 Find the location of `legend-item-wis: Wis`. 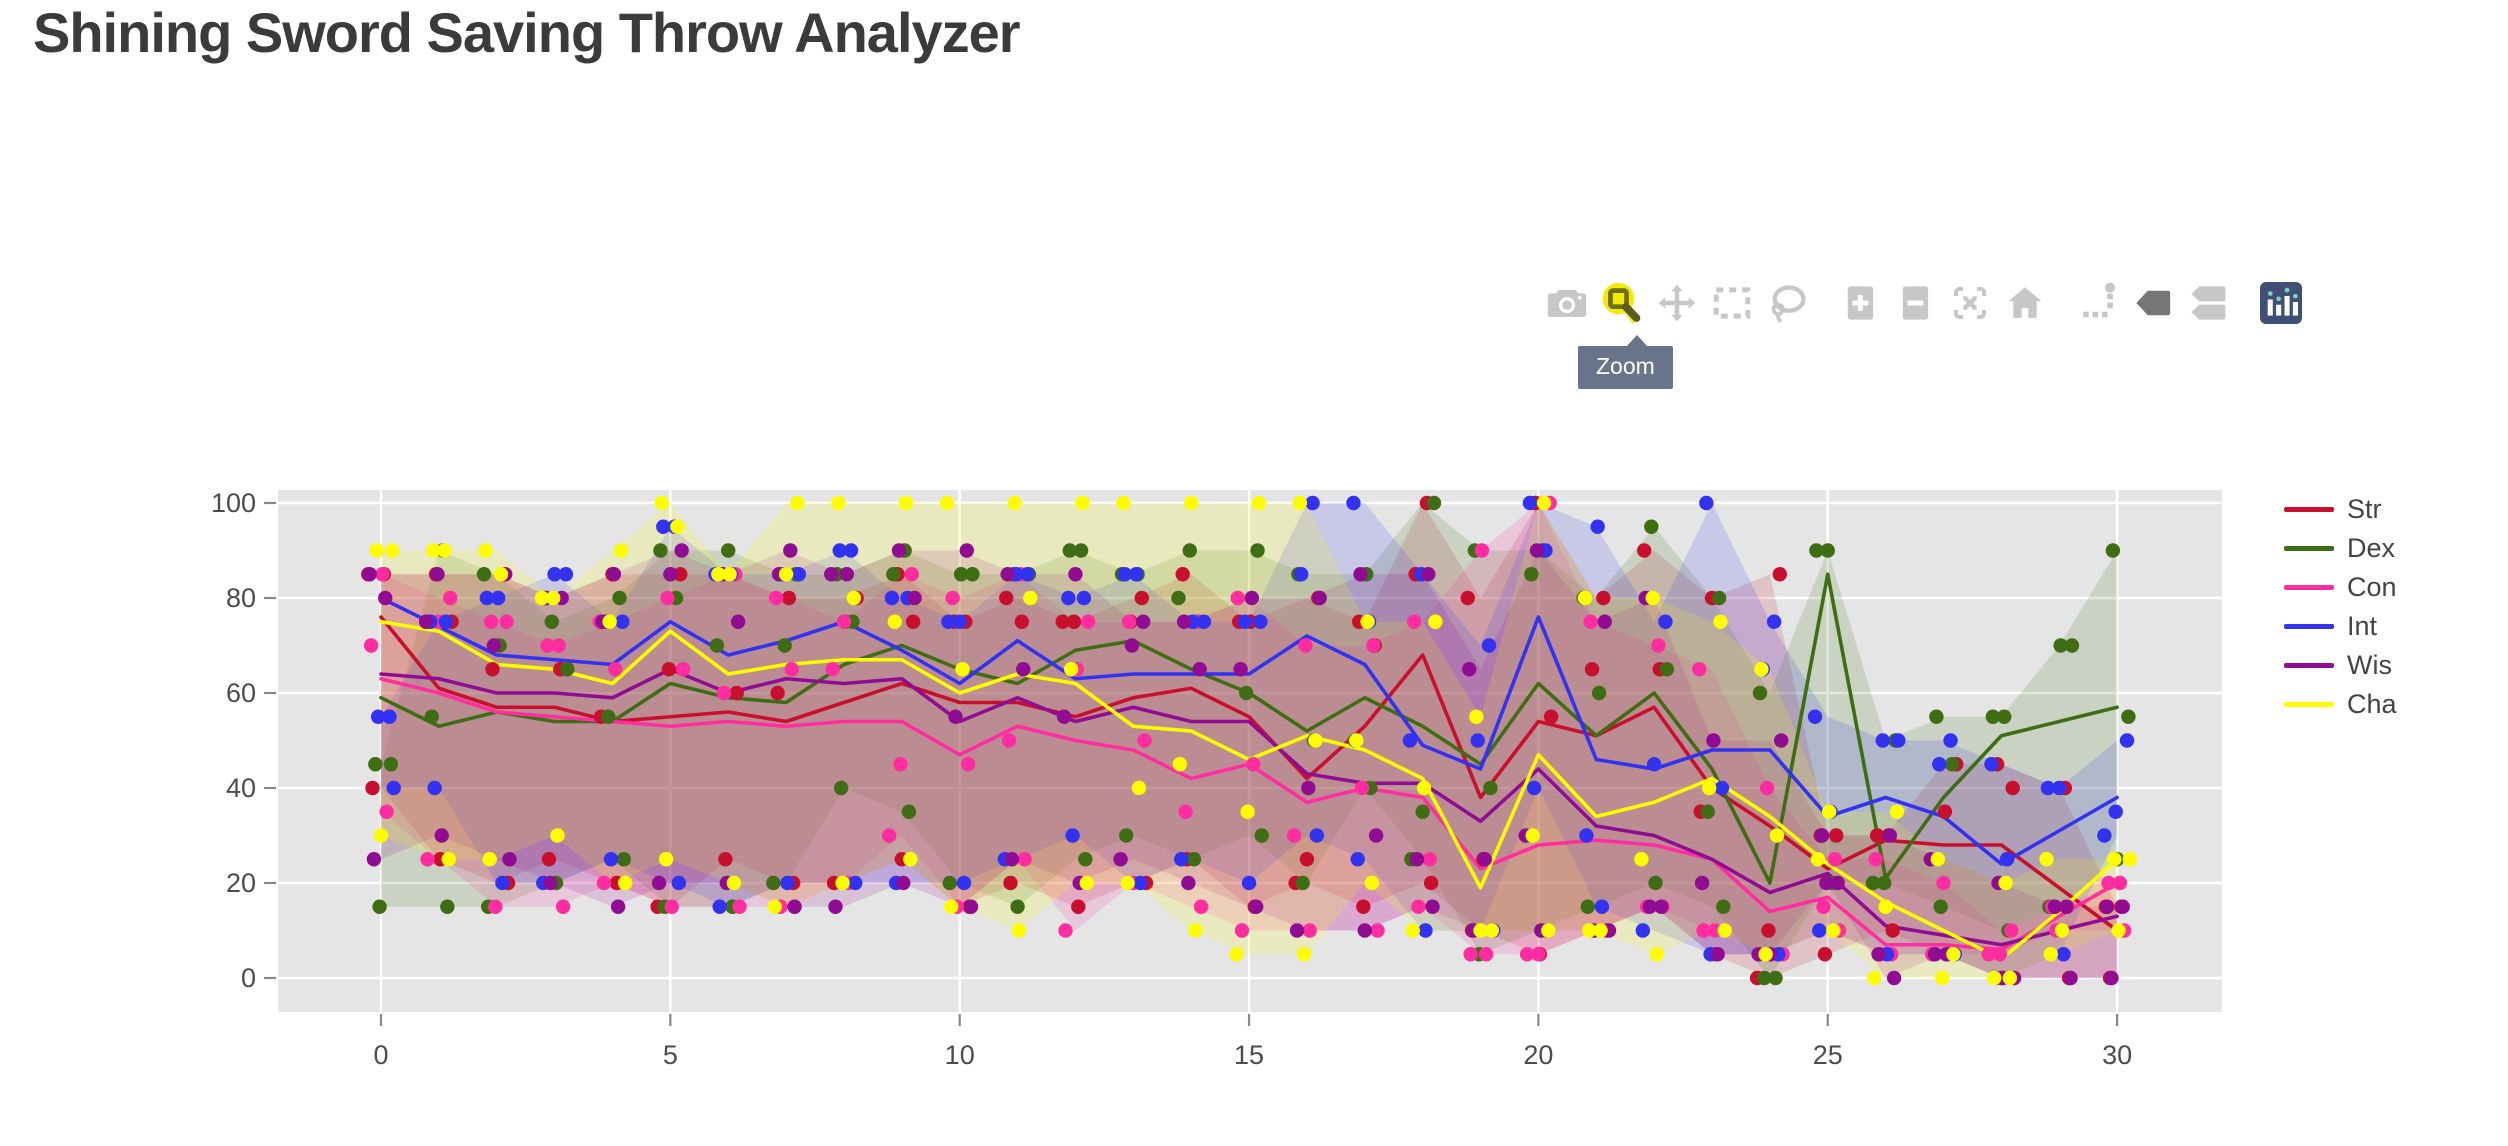

legend-item-wis: Wis is located at coordinates (2340, 665).